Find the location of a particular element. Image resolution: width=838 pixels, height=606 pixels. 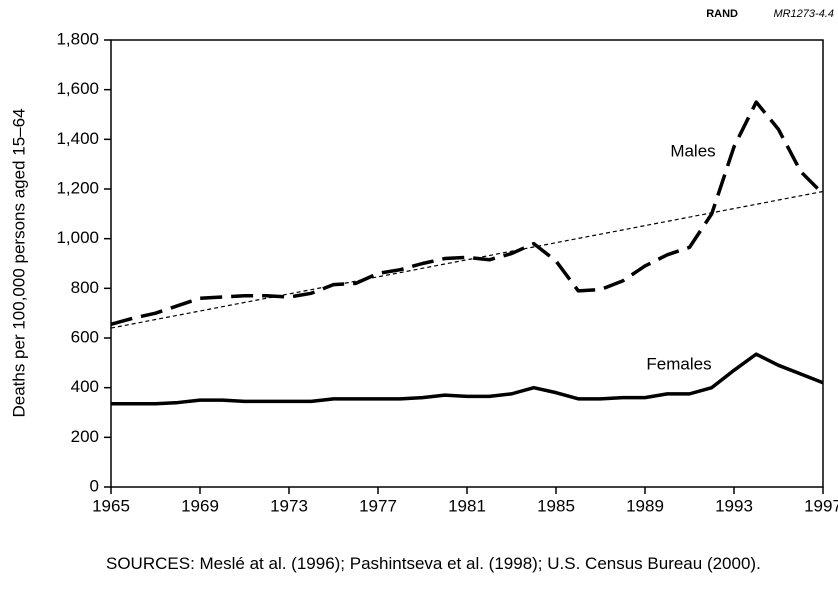

y-tick-label: 400 is located at coordinates (85, 386).